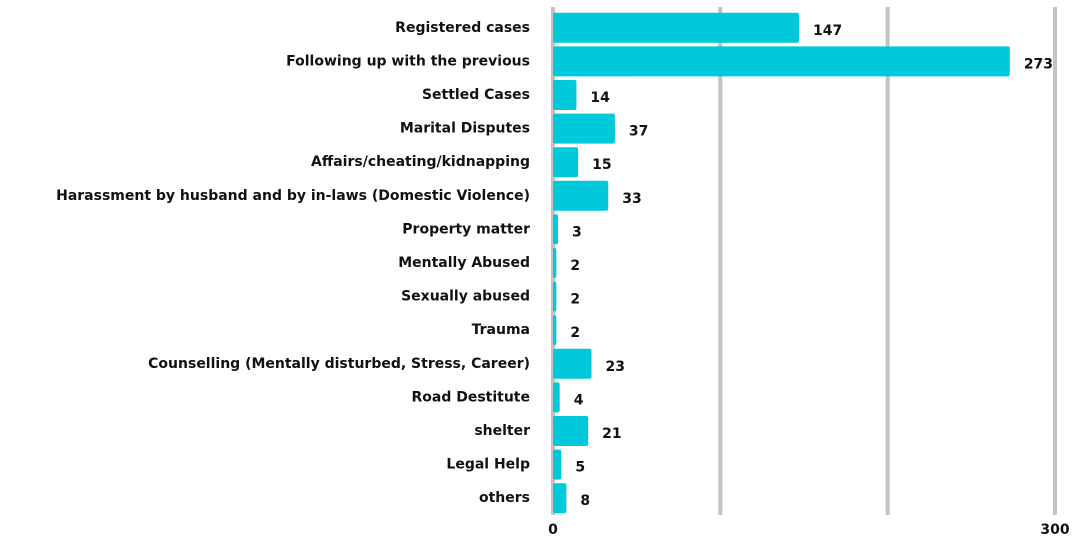 Image resolution: width=1075 pixels, height=537 pixels. What do you see at coordinates (580, 468) in the screenshot?
I see `data-label: 5` at bounding box center [580, 468].